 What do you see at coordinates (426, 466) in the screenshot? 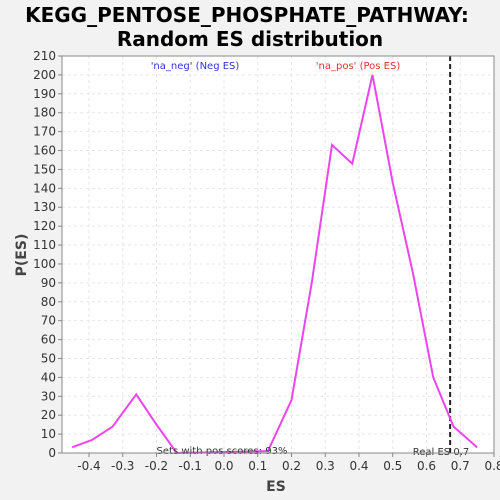
I see `x-tick-label: 0.6` at bounding box center [426, 466].